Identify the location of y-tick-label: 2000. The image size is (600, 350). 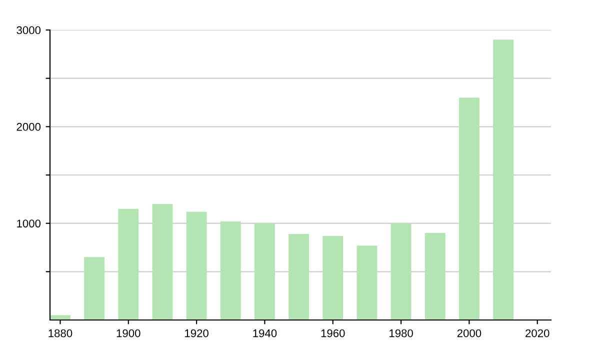
(28, 126).